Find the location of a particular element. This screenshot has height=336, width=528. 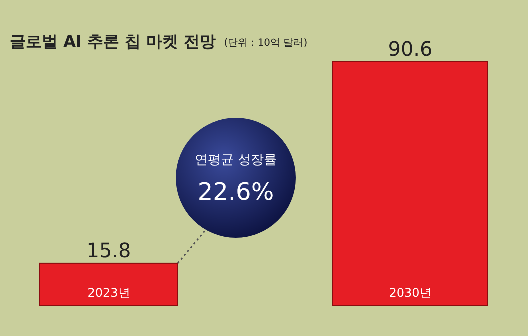

data-label: 15.8 is located at coordinates (109, 250).